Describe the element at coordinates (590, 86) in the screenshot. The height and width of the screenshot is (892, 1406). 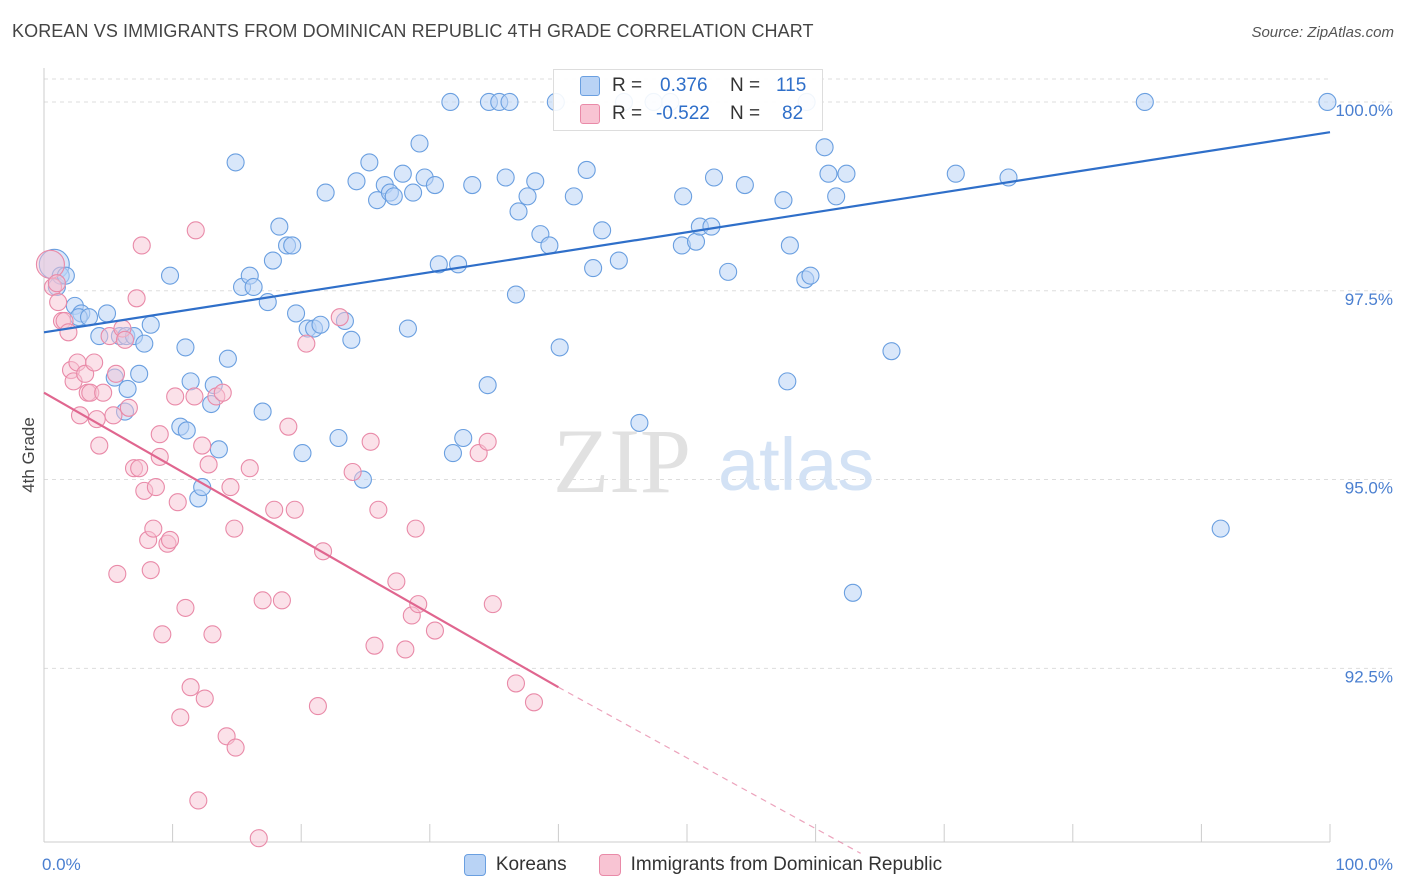
I see `koreans-swatch` at that location.